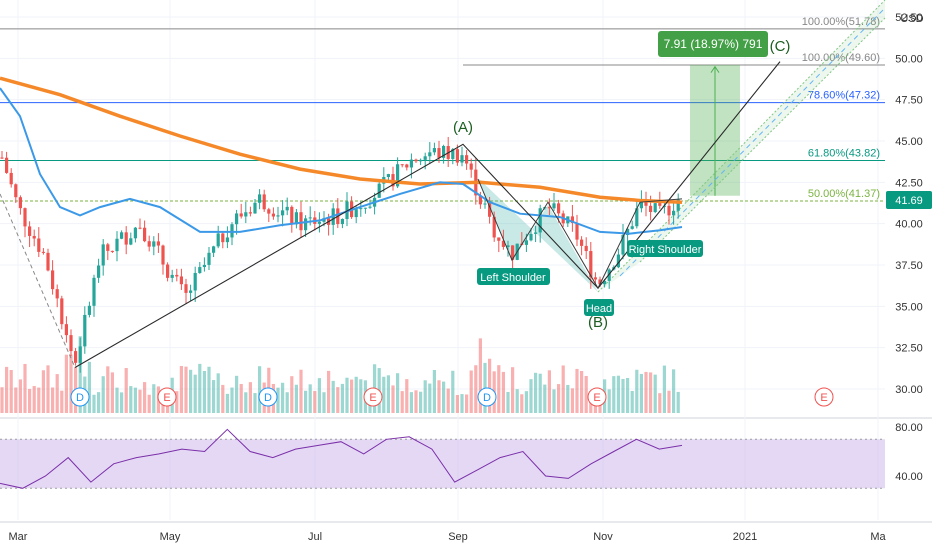 This screenshot has height=555, width=932. I want to click on last-price: 41.69, so click(909, 201).